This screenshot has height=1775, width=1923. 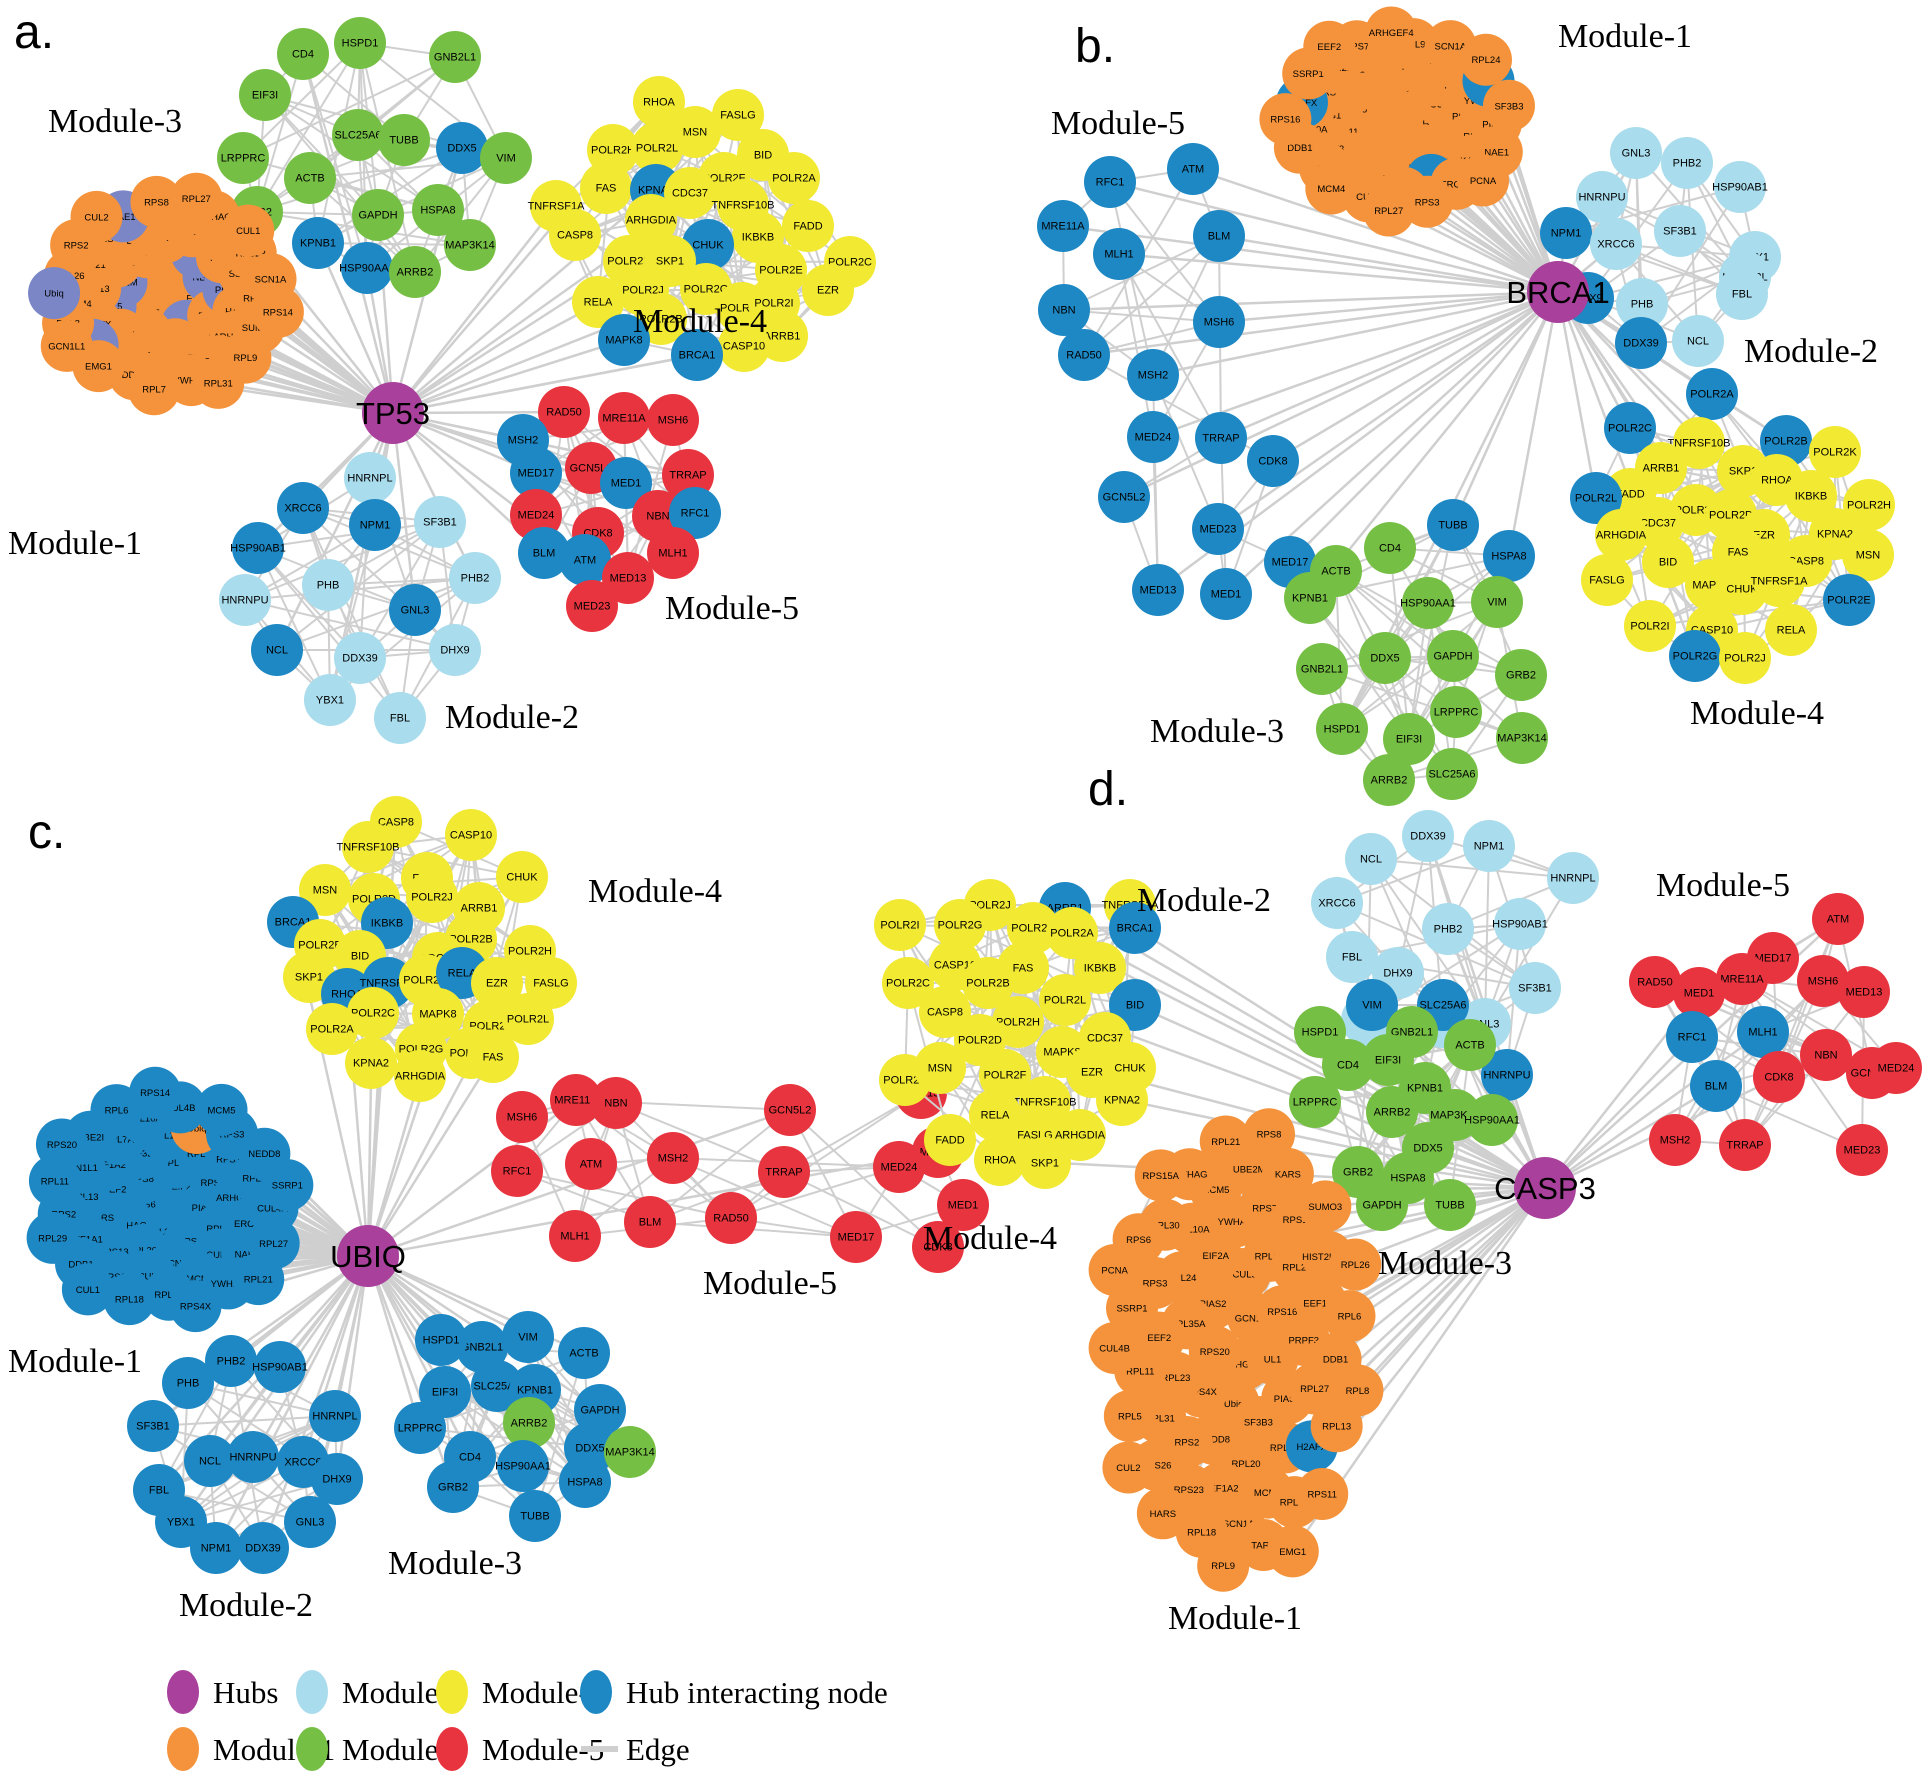 What do you see at coordinates (420, 1428) in the screenshot?
I see `node-LRPPRC` at bounding box center [420, 1428].